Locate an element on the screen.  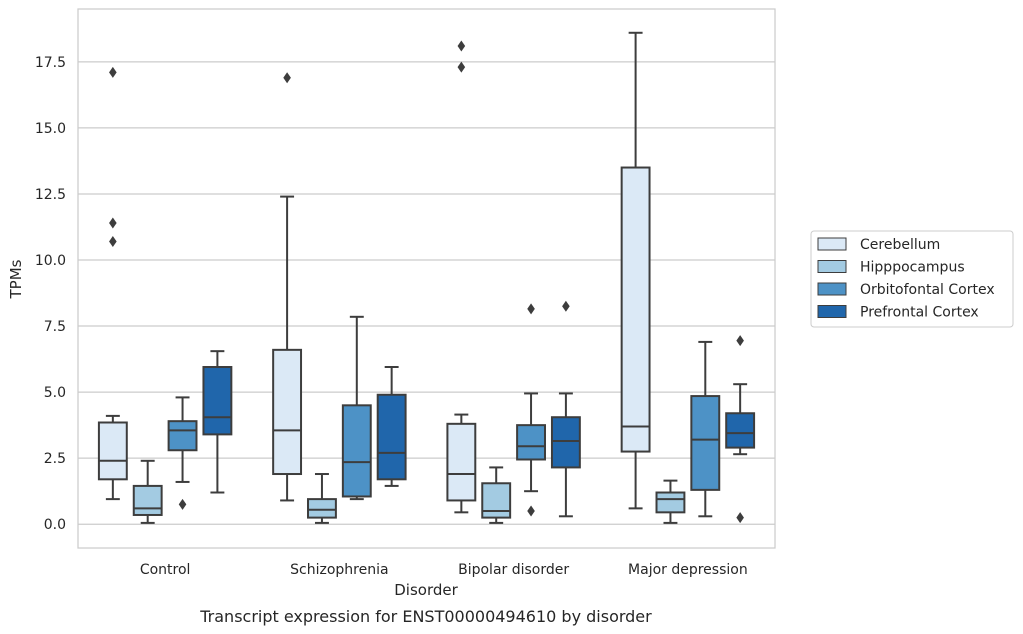
y-tick-label: 2.5 is located at coordinates (55, 459).